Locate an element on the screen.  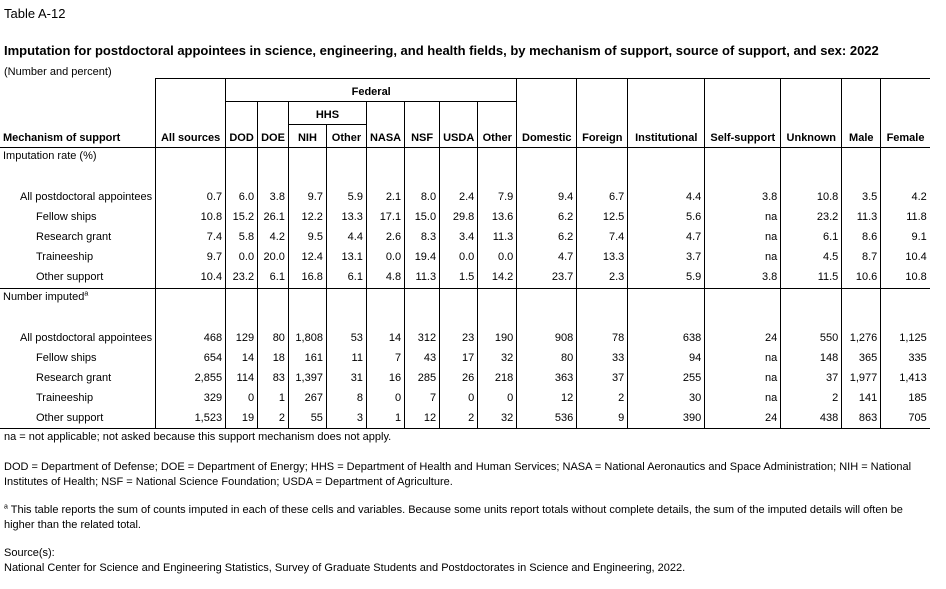
table-cell: 14.2 is located at coordinates (497, 278).